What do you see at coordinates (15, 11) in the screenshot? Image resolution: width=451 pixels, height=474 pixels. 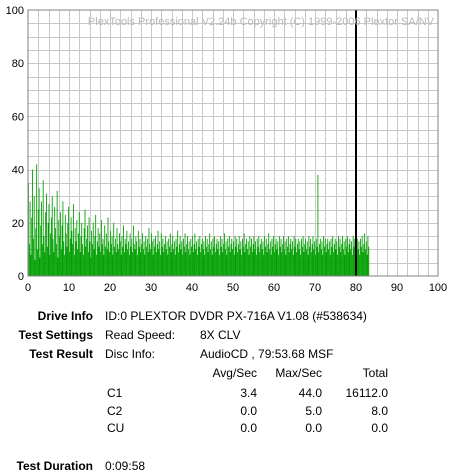 I see `y-tick-label: 100` at bounding box center [15, 11].